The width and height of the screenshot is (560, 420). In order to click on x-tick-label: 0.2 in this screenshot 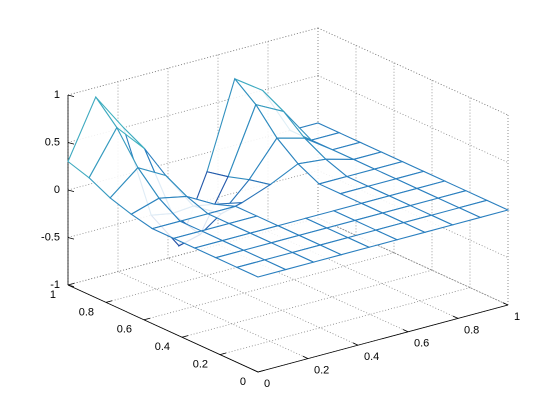, I will do `click(321, 371)`.